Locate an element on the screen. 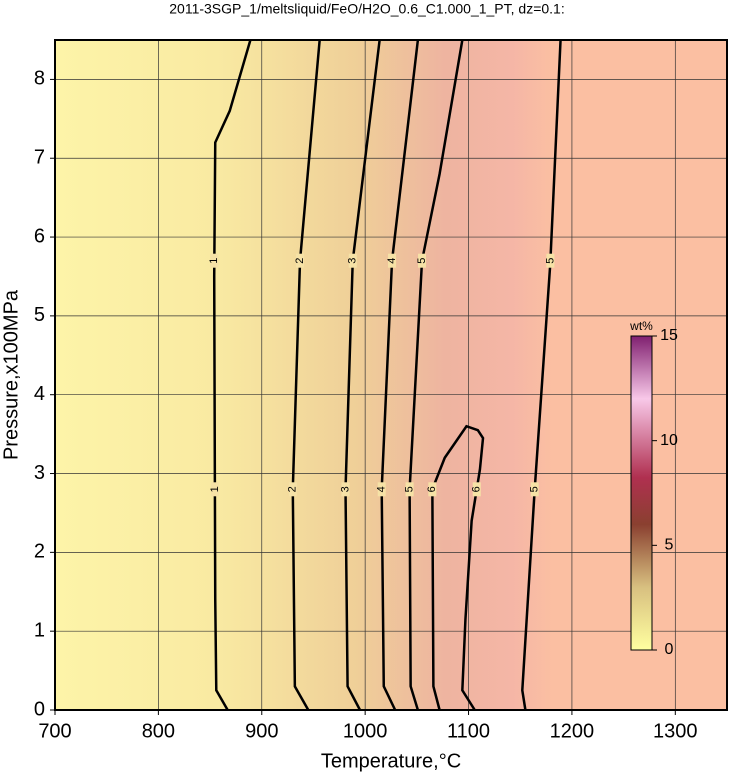 The width and height of the screenshot is (734, 776). y-tick-label: 7 is located at coordinates (39, 158).